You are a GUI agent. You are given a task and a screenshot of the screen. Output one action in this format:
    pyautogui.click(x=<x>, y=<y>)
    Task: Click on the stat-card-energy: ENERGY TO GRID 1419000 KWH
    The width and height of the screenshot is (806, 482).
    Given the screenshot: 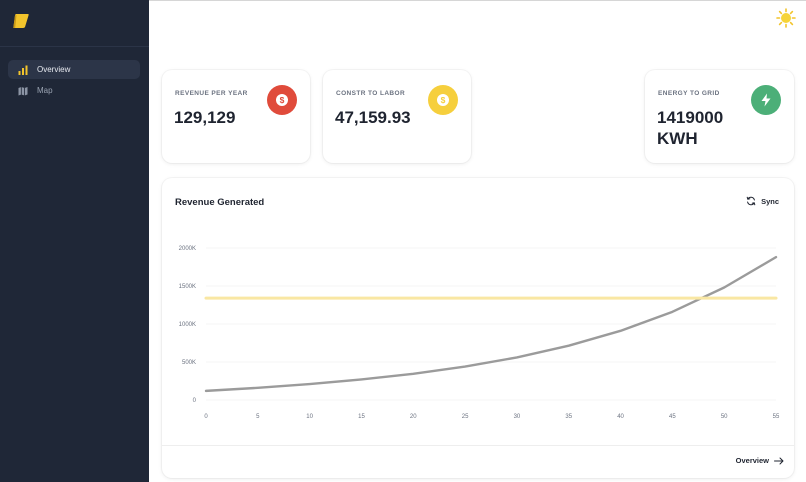 What is the action you would take?
    pyautogui.click(x=719, y=116)
    